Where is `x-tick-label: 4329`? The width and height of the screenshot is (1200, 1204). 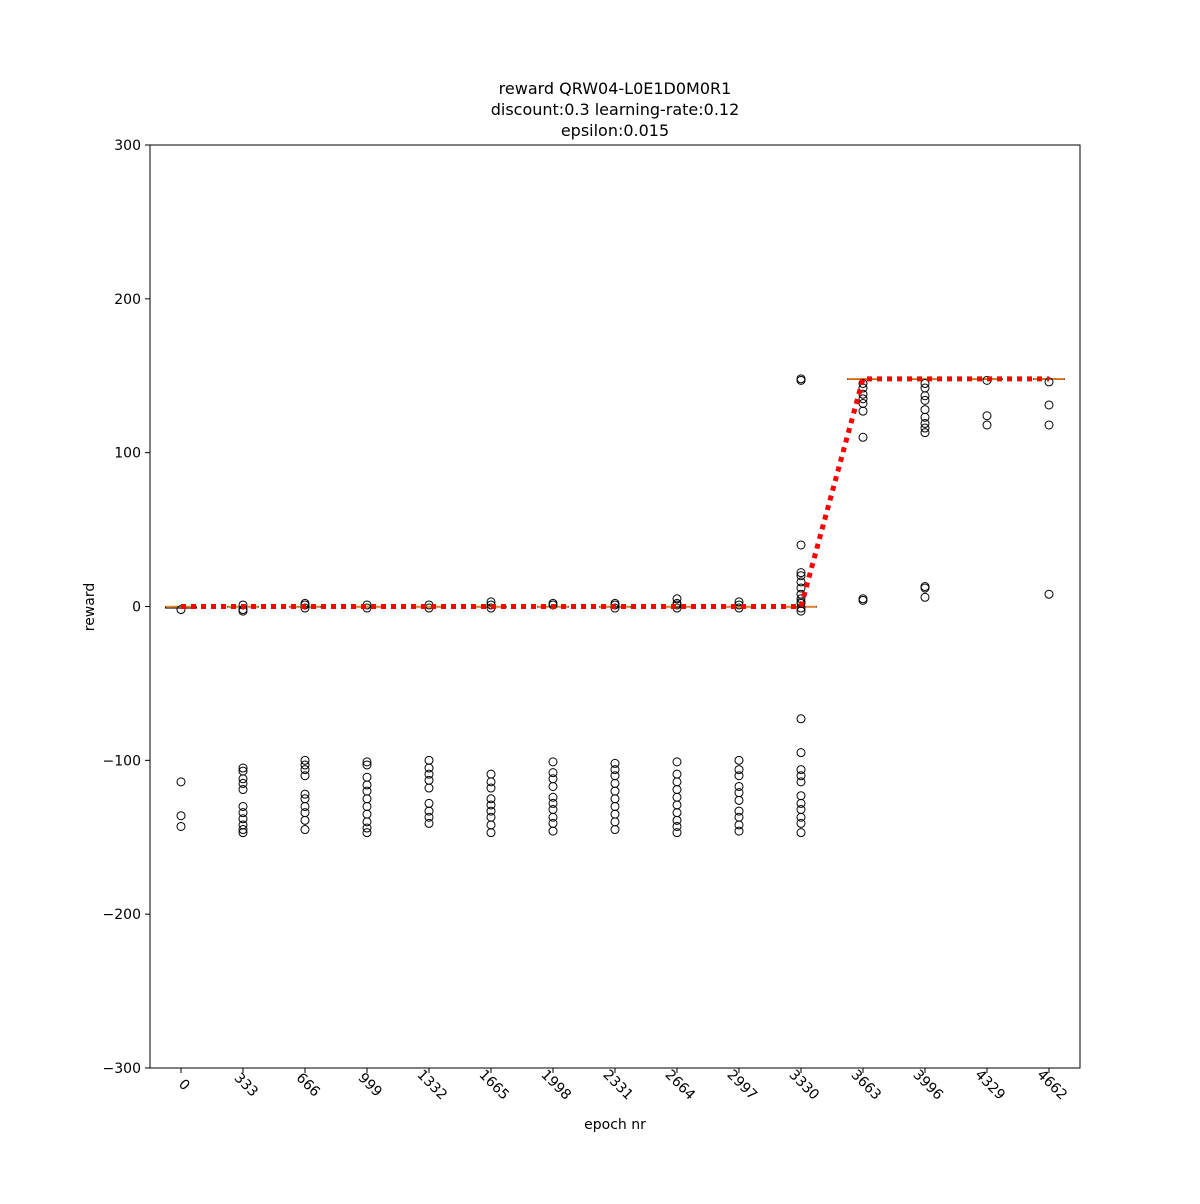
x-tick-label: 4329 is located at coordinates (990, 1085).